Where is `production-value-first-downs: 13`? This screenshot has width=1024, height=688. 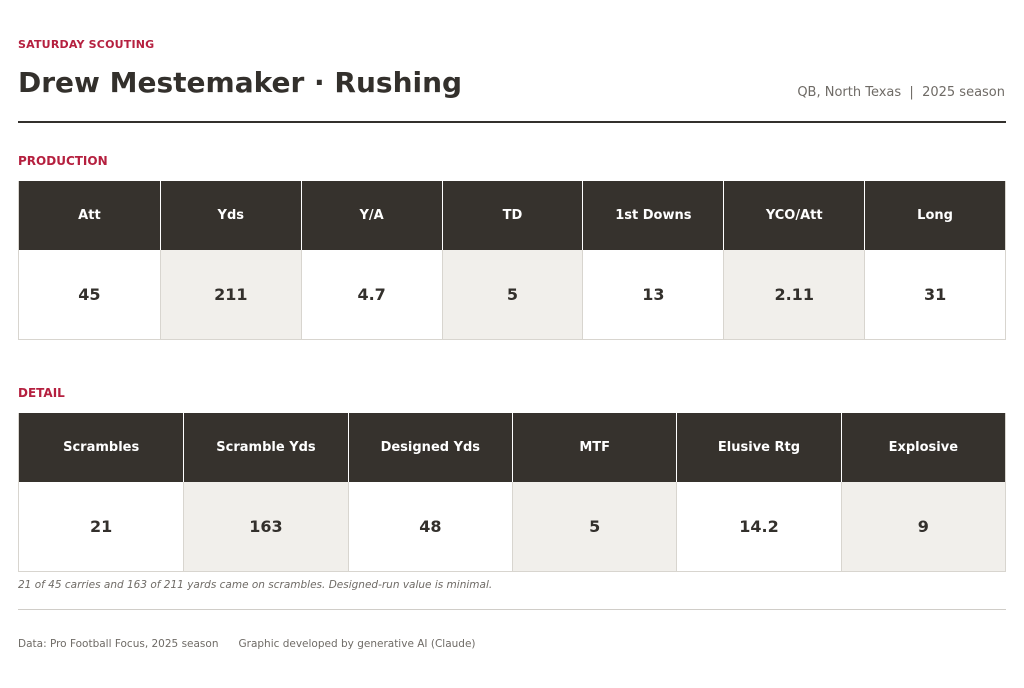
production-value-first-downs: 13 is located at coordinates (653, 294).